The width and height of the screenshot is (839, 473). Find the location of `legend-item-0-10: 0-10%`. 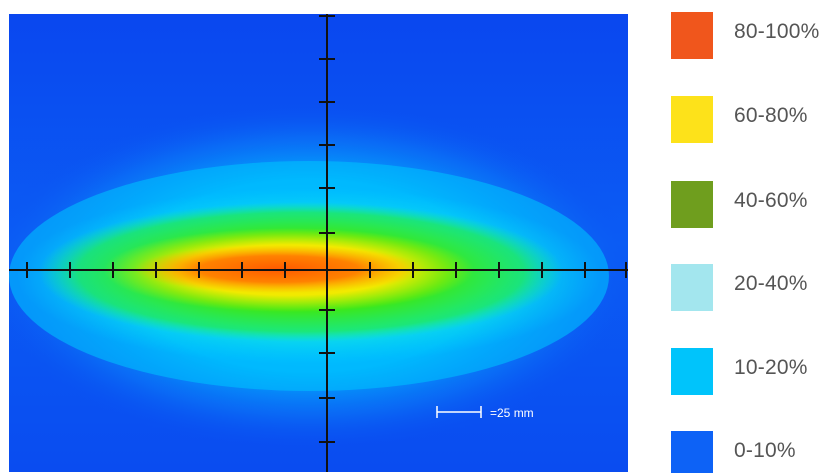

legend-item-0-10: 0-10% is located at coordinates (753, 452).